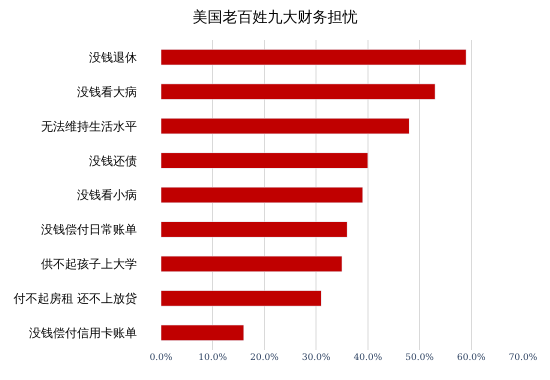  What do you see at coordinates (471, 358) in the screenshot?
I see `x-tick-label: 60.0%` at bounding box center [471, 358].